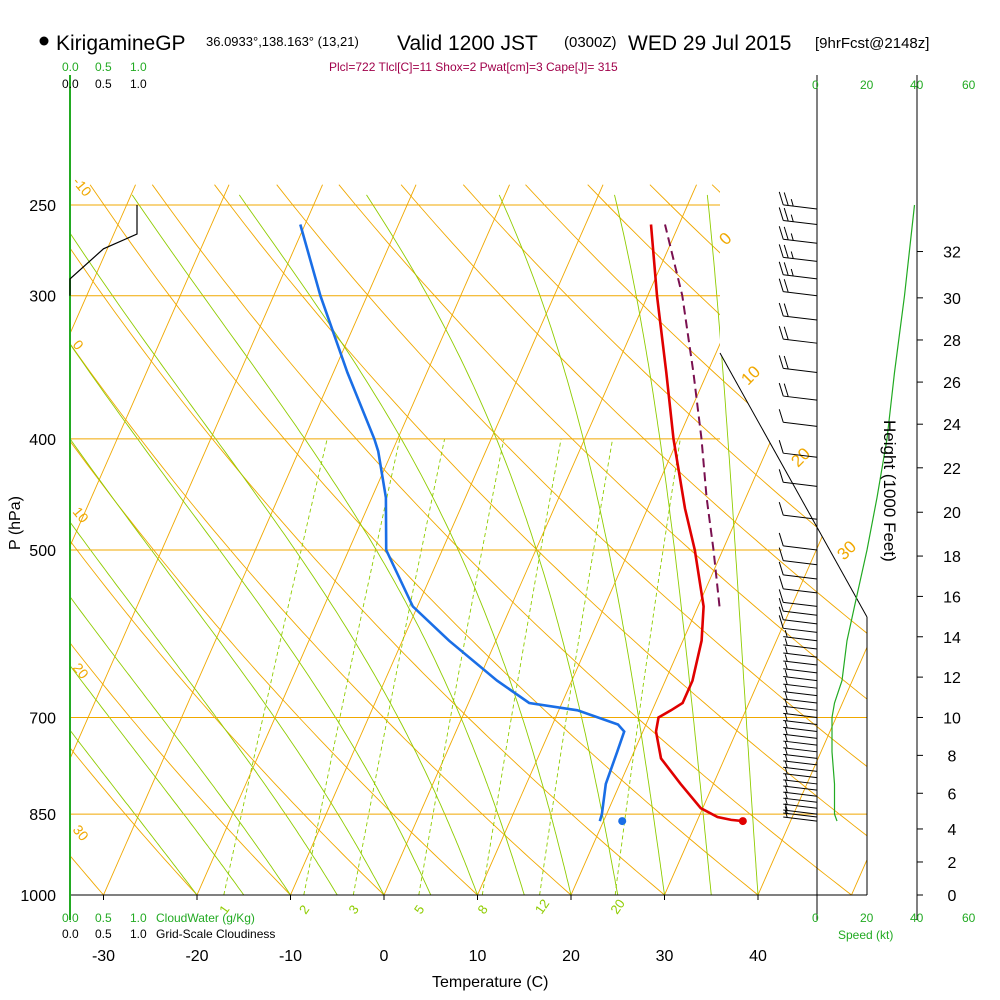 The height and width of the screenshot is (1000, 1000). What do you see at coordinates (158, 918) in the screenshot?
I see `cloudwater-axis-bottom: 0.0 0.5 1.0 CloudWater (g/Kg)` at bounding box center [158, 918].